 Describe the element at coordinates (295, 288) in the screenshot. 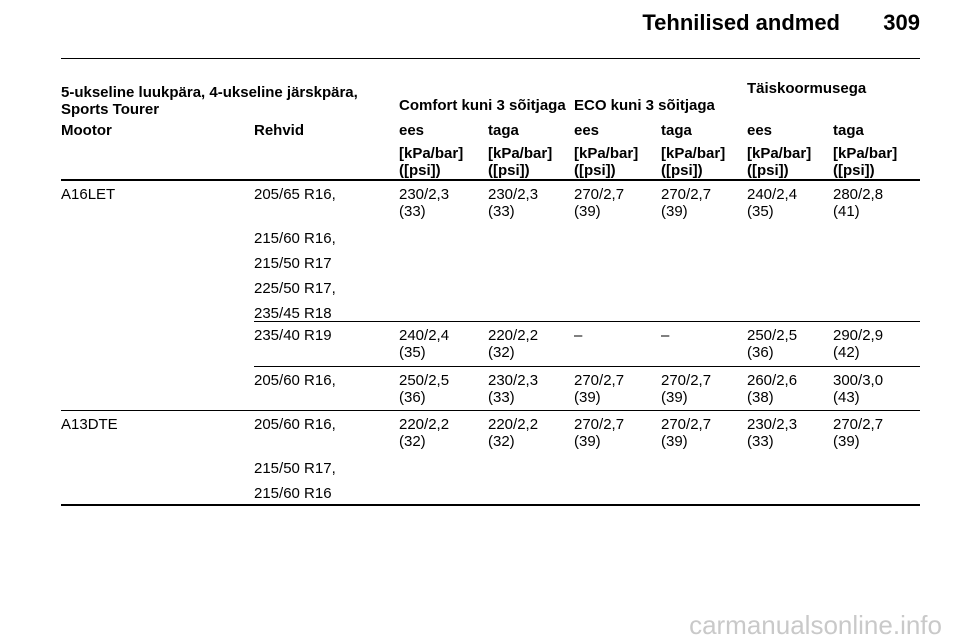

I see `tyre-cell: 225/50 R17,` at that location.